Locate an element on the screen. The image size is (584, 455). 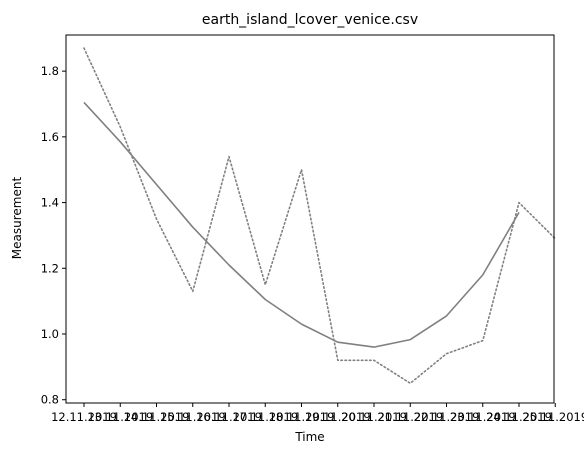
x-tick-label: 24.11.2019 is located at coordinates (519, 417).